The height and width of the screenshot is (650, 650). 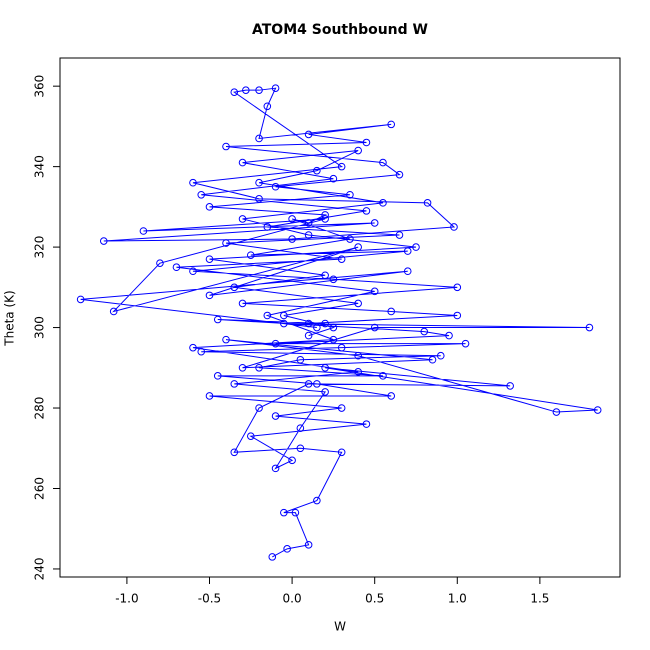 What do you see at coordinates (539, 599) in the screenshot?
I see `x-tick-label: 1.5` at bounding box center [539, 599].